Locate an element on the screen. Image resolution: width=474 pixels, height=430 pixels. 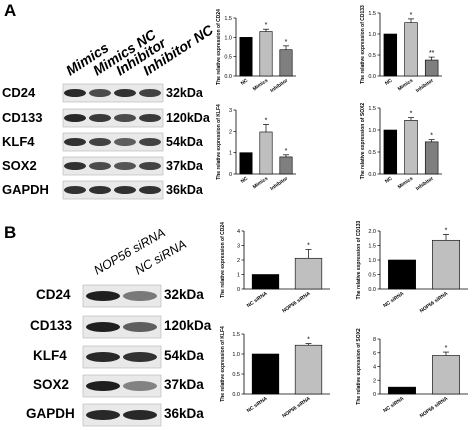
x-tick-label: Mimics is located at coordinates (261, 85).